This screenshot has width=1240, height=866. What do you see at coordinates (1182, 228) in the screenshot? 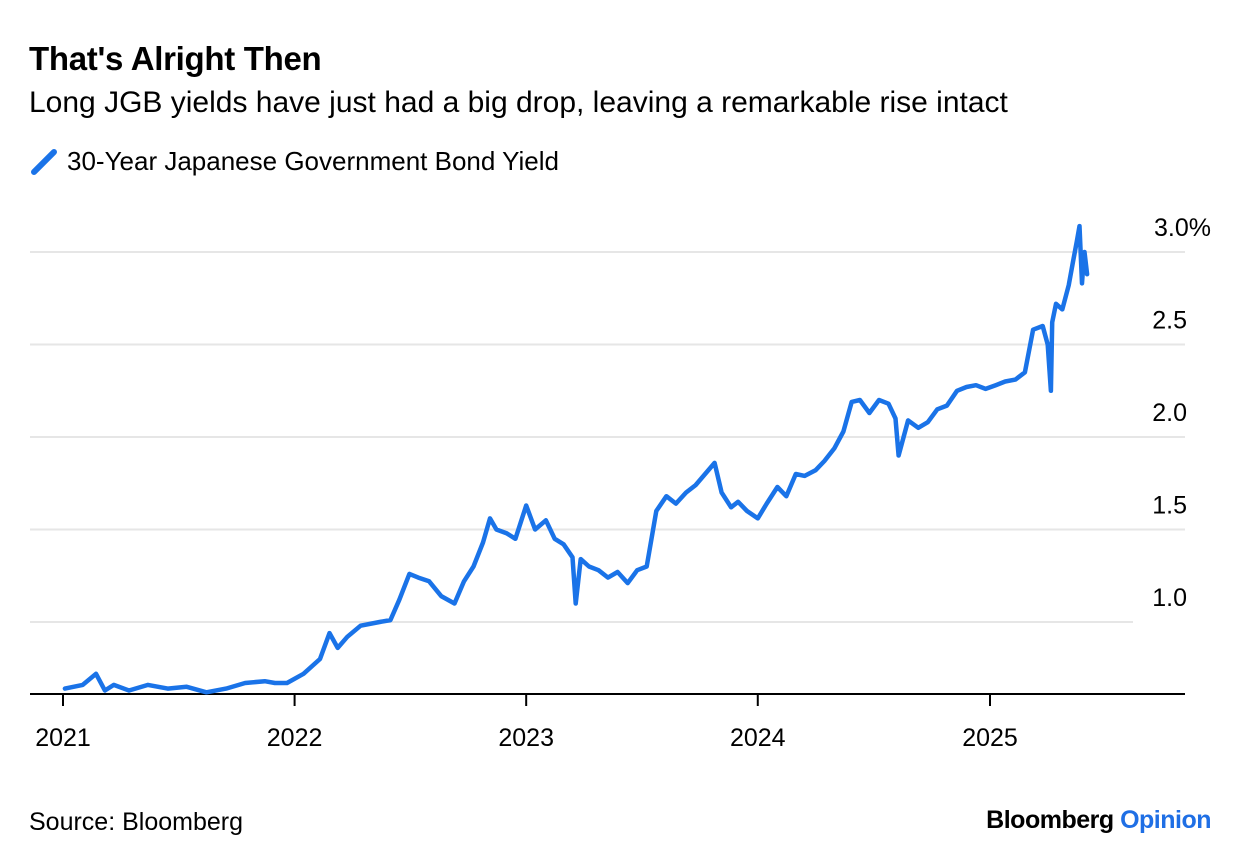
I see `y-tick-label: 3.0%` at bounding box center [1182, 228].